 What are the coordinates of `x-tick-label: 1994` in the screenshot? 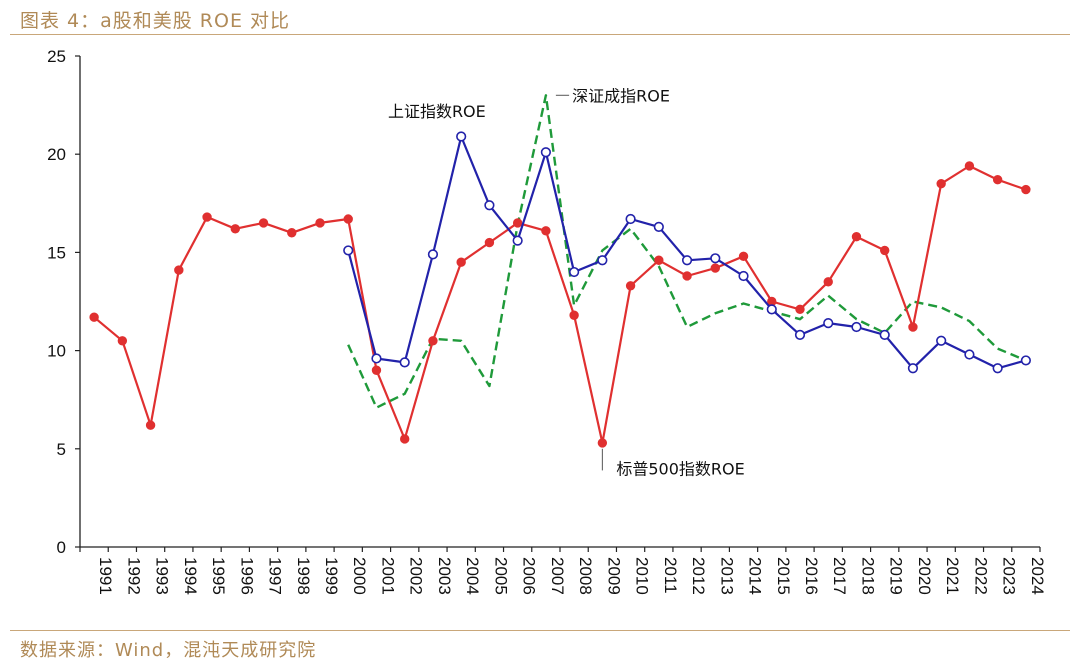 It's located at (190, 576).